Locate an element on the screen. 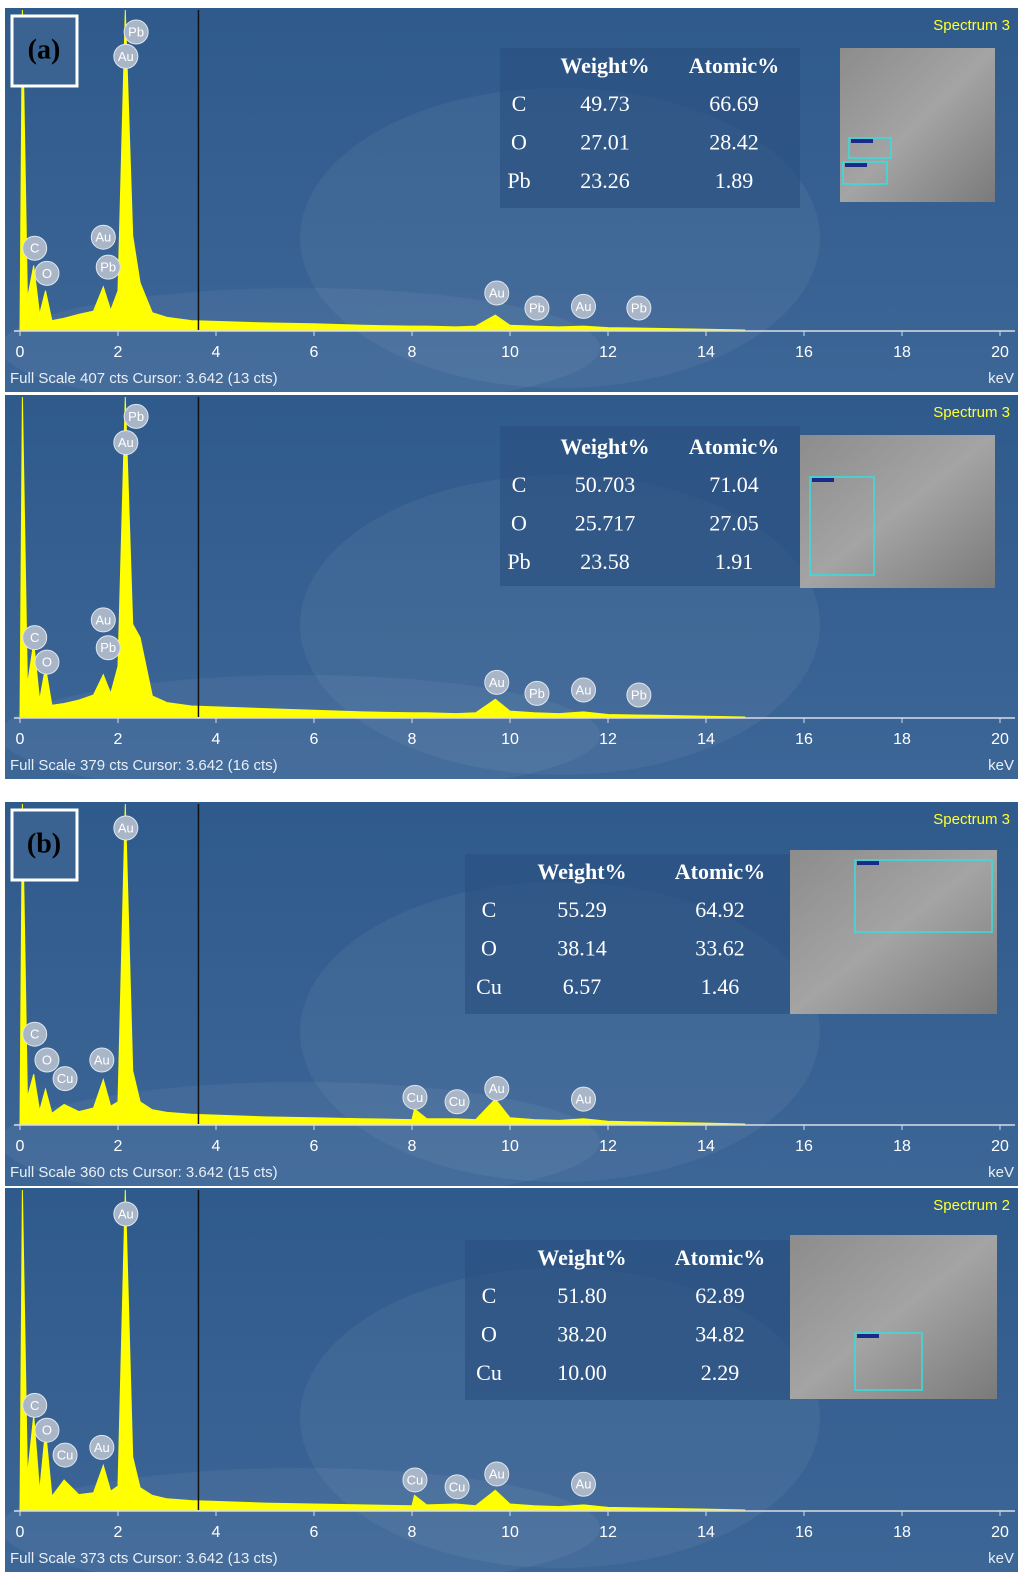 The height and width of the screenshot is (1575, 1023). table-cell: 27.05 is located at coordinates (734, 523).